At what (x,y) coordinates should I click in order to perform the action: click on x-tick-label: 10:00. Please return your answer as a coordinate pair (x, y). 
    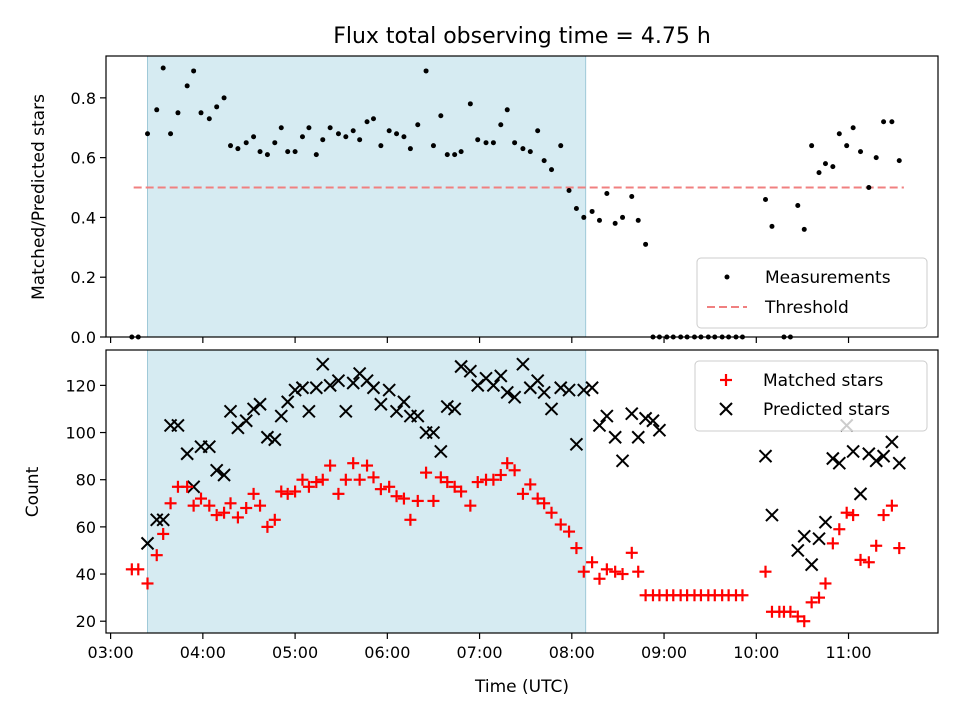
    Looking at the image, I should click on (756, 652).